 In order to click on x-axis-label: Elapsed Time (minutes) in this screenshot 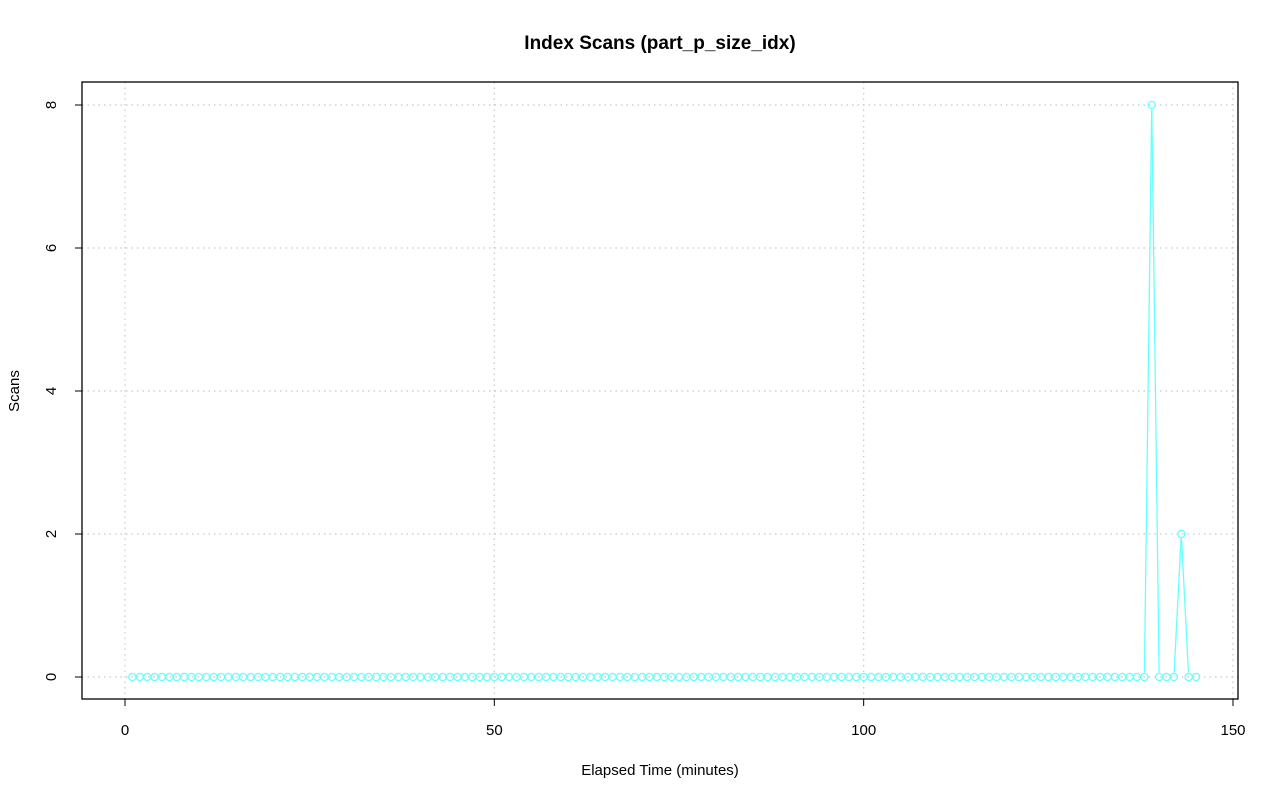, I will do `click(660, 770)`.